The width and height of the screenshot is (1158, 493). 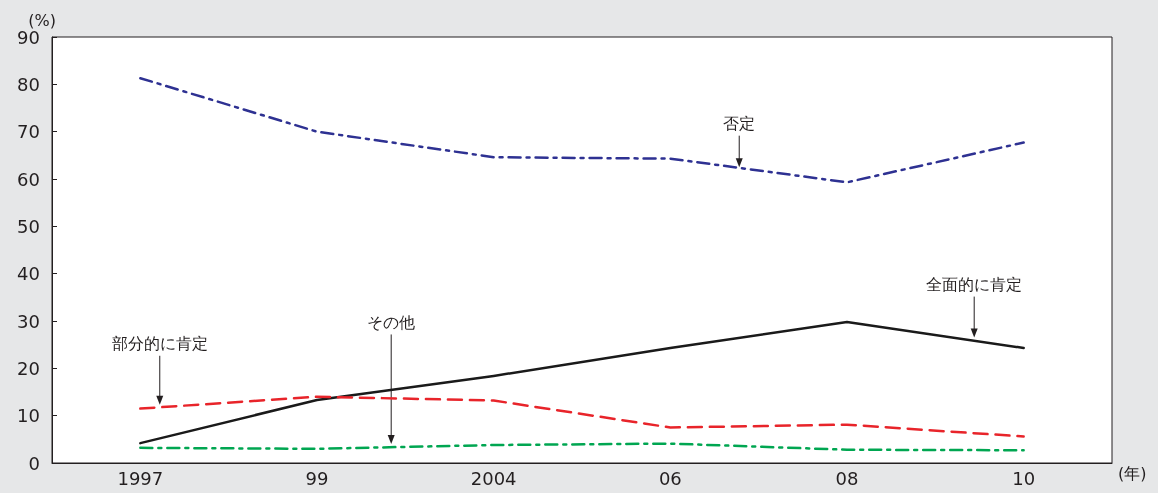 What do you see at coordinates (28, 368) in the screenshot?
I see `y-tick-label: 20` at bounding box center [28, 368].